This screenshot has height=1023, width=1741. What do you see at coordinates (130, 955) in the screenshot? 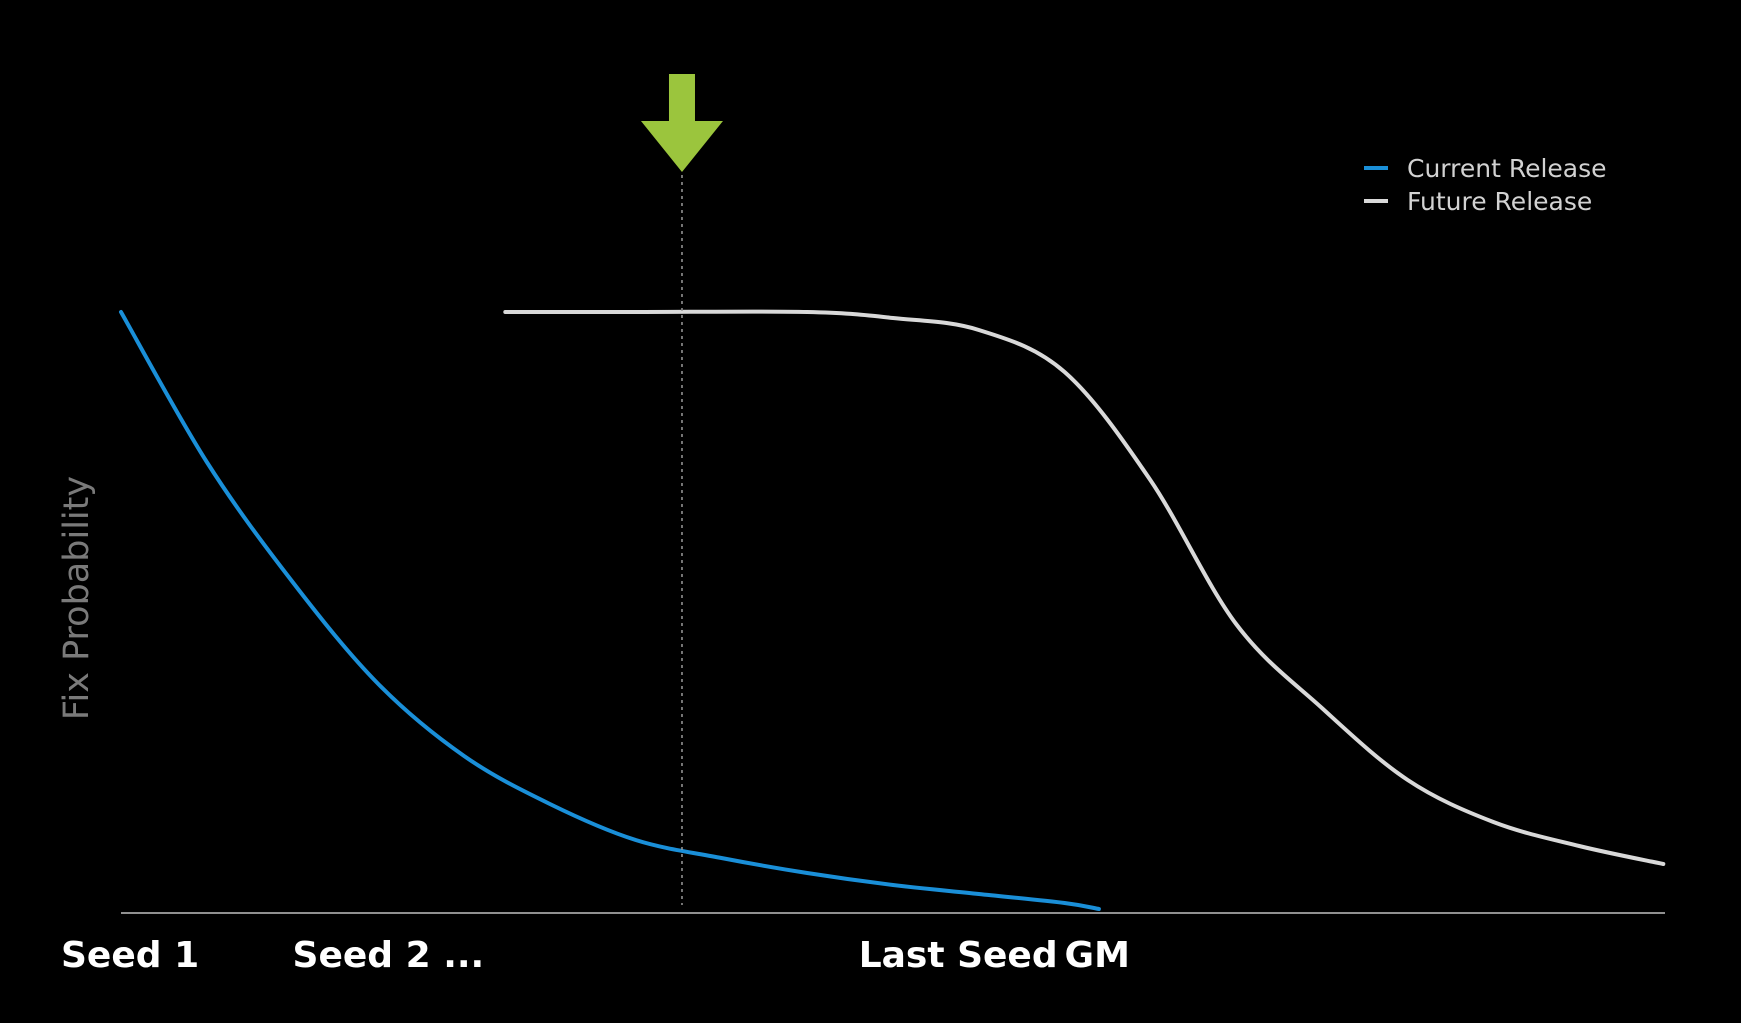
I see `x-tick-label: Seed 1` at bounding box center [130, 955].